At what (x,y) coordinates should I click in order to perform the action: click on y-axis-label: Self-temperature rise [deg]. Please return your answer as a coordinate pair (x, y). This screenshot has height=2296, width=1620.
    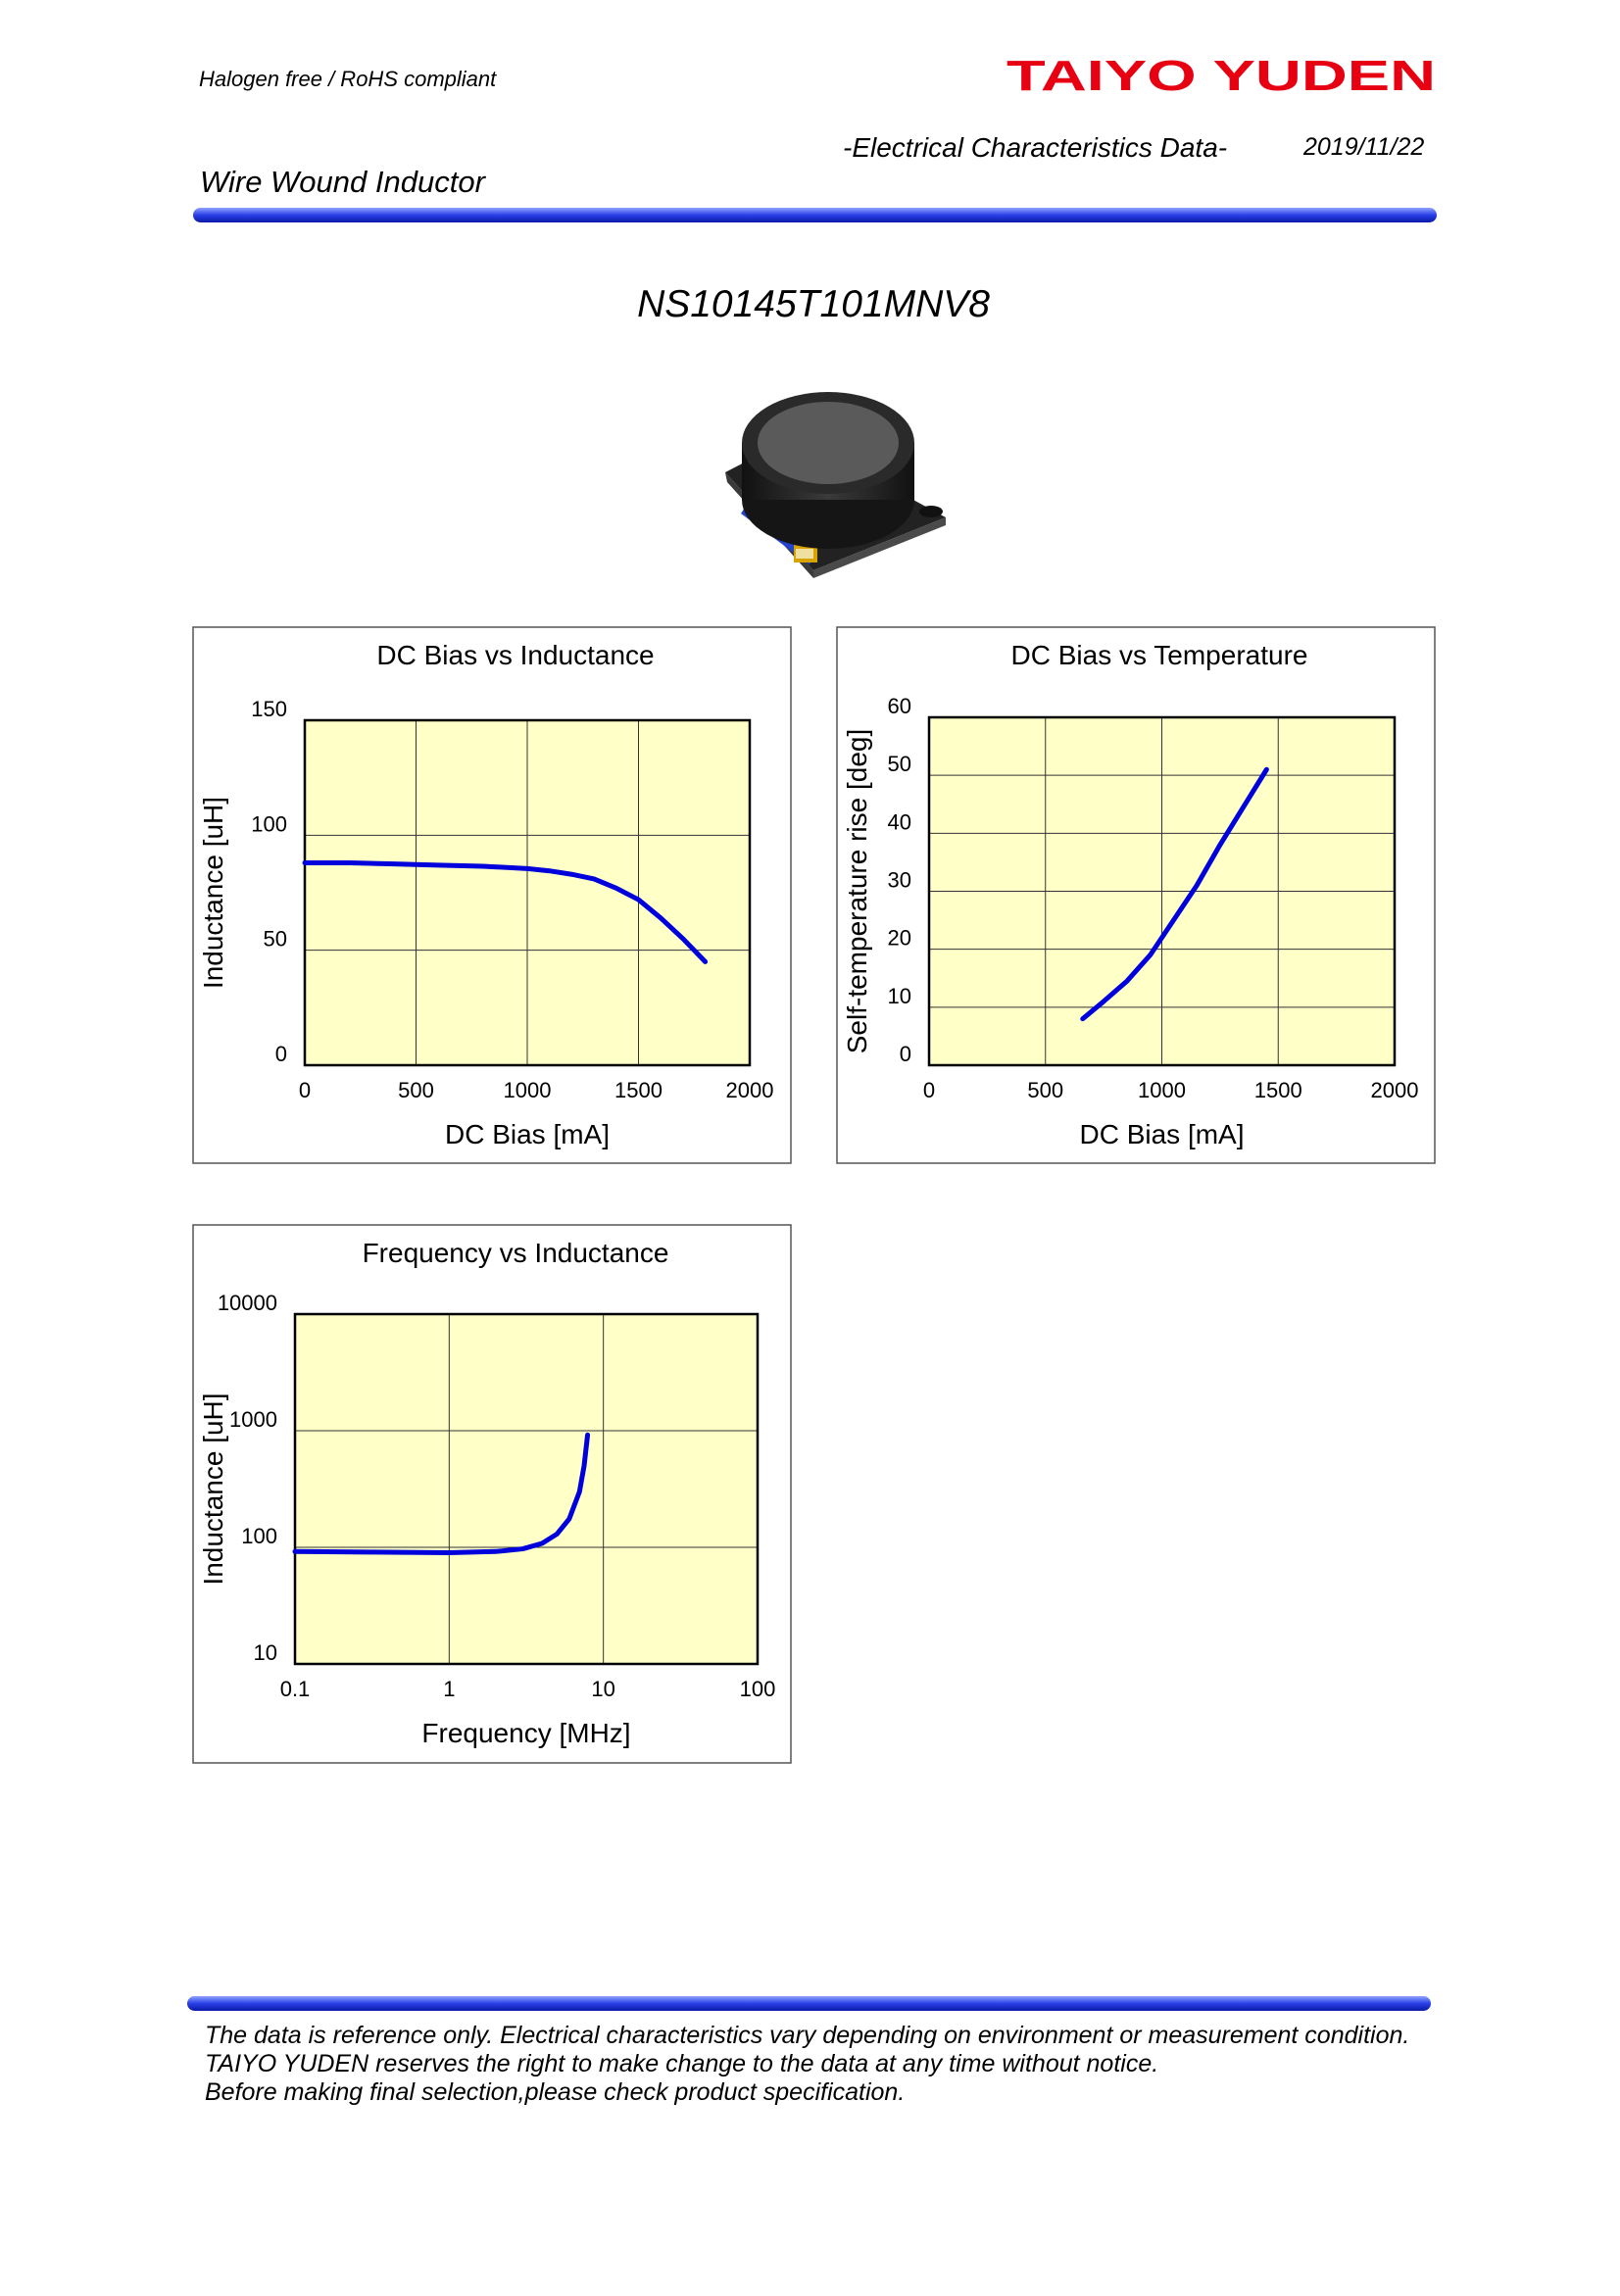
    Looking at the image, I should click on (857, 891).